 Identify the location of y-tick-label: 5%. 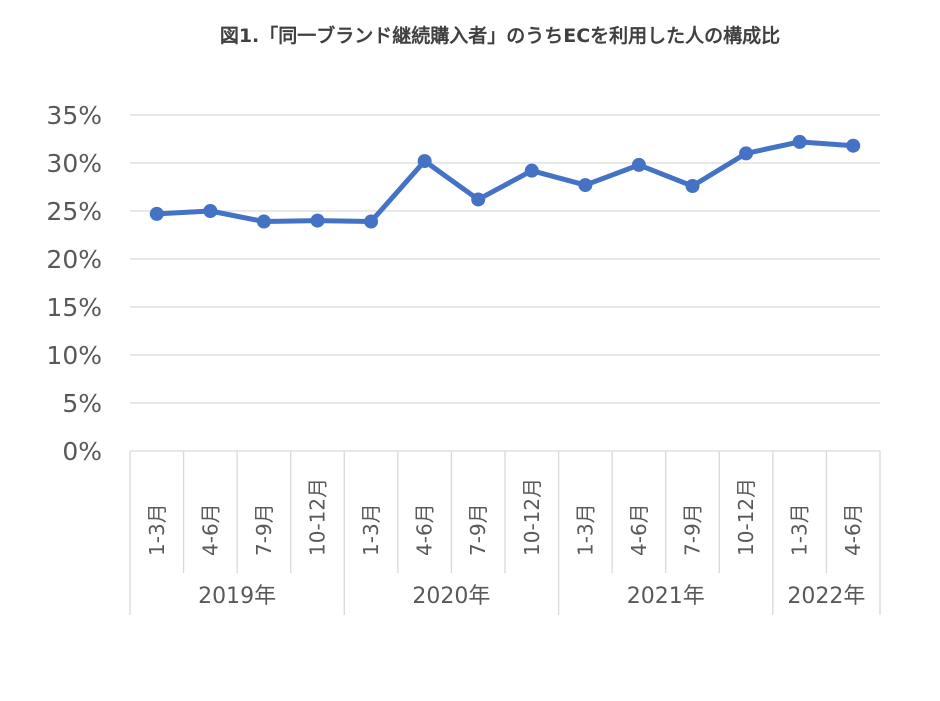
(82, 403).